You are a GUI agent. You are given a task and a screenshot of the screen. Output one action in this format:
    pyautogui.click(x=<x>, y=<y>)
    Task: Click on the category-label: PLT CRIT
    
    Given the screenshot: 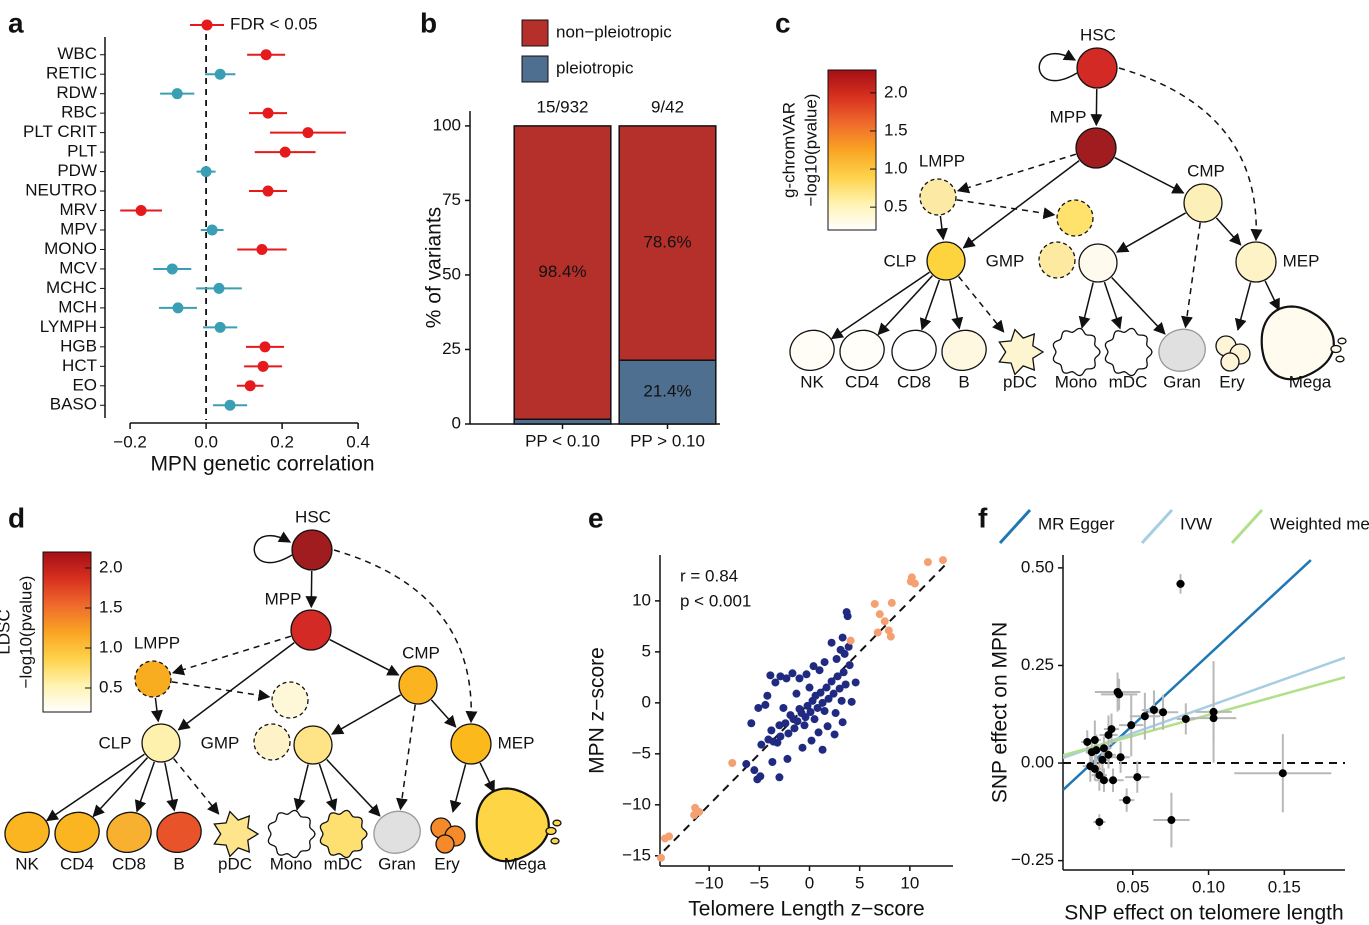 What is the action you would take?
    pyautogui.click(x=60, y=131)
    